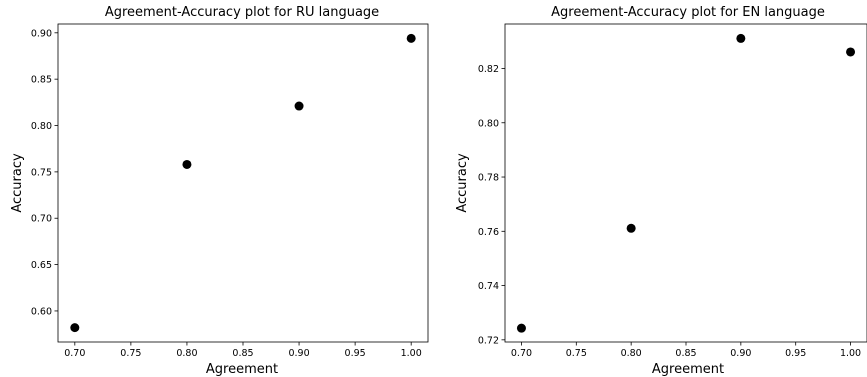 The height and width of the screenshot is (377, 867). What do you see at coordinates (130, 353) in the screenshot?
I see `ru-x-tick-label: 0.75` at bounding box center [130, 353].